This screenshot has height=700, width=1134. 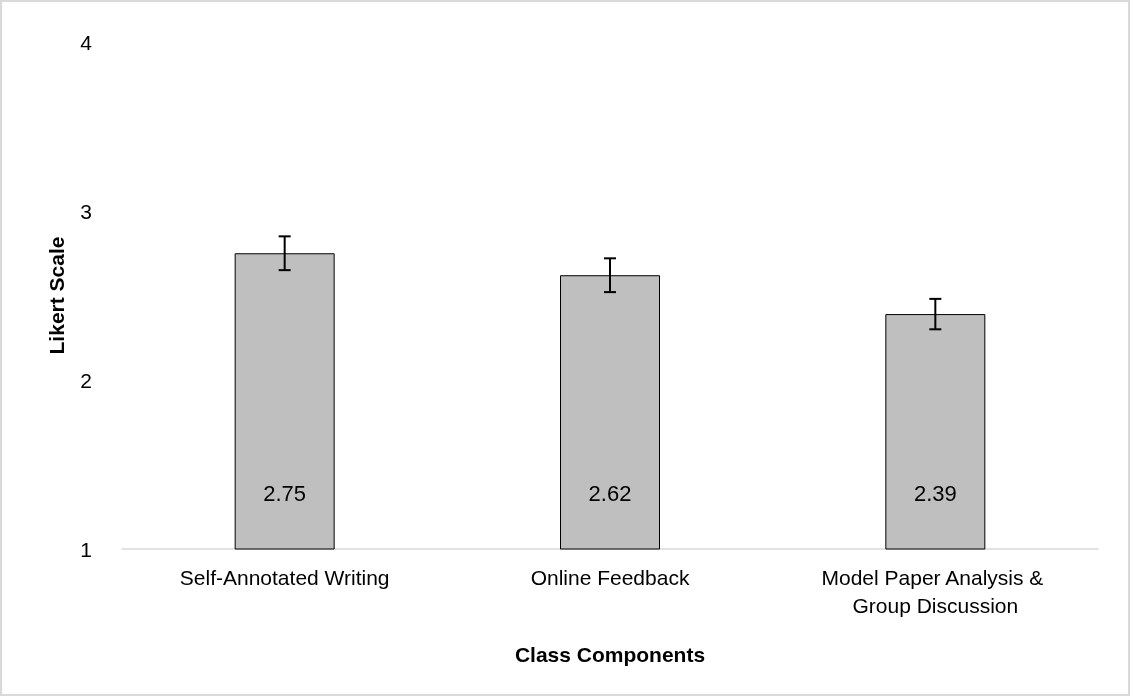 I want to click on y-tick-label: 3, so click(x=86, y=211).